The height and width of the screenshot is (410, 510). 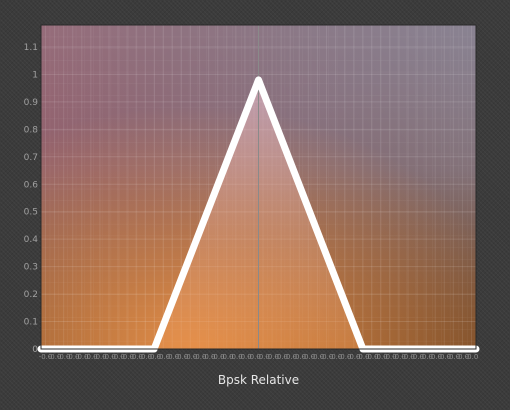 I want to click on y-tick-label: 0.3, so click(x=31, y=268).